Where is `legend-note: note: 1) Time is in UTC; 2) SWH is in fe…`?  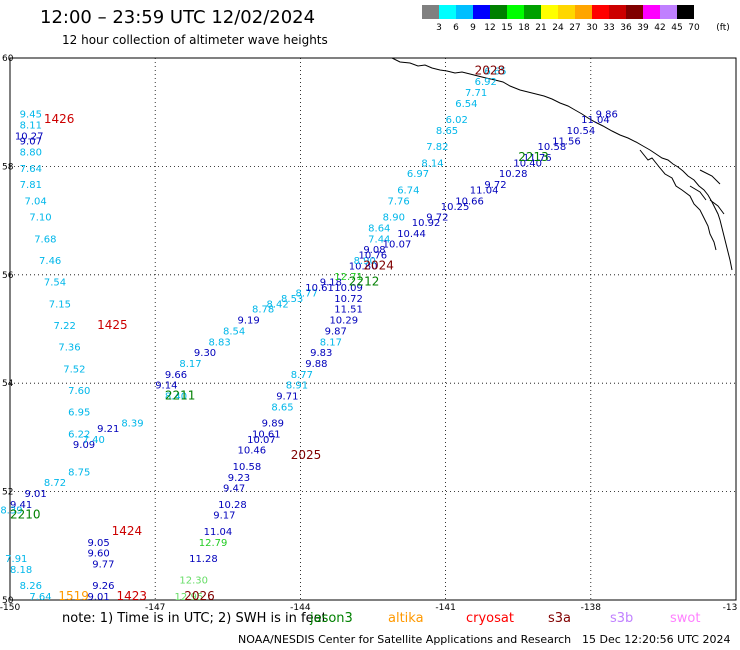 legend-note: note: 1) Time is in UTC; 2) SWH is in fe… is located at coordinates (194, 618).